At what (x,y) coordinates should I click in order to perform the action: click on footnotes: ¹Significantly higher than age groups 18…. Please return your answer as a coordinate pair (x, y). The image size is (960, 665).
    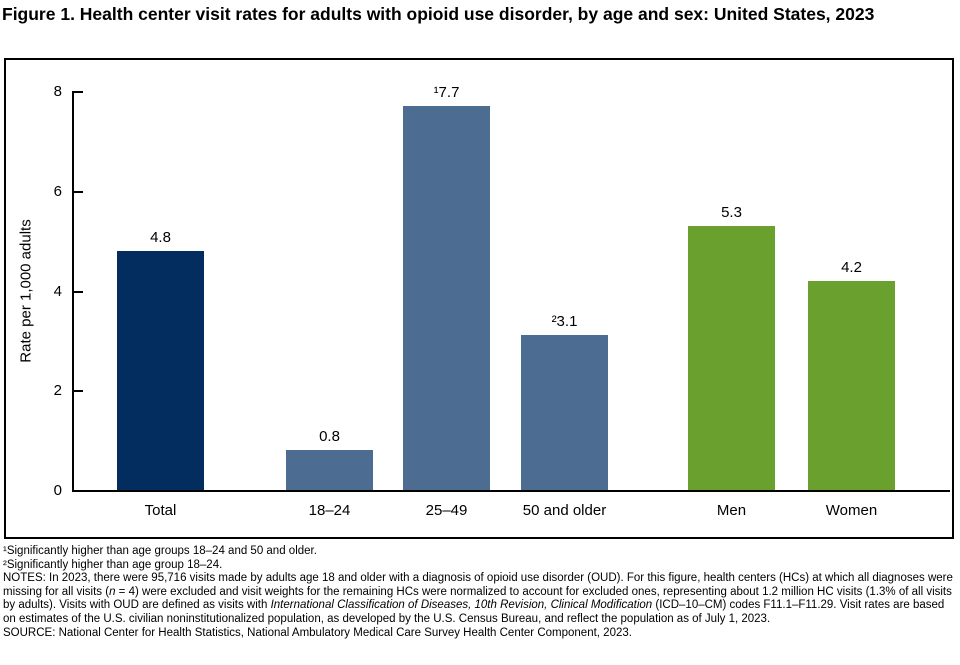
    Looking at the image, I should click on (480, 592).